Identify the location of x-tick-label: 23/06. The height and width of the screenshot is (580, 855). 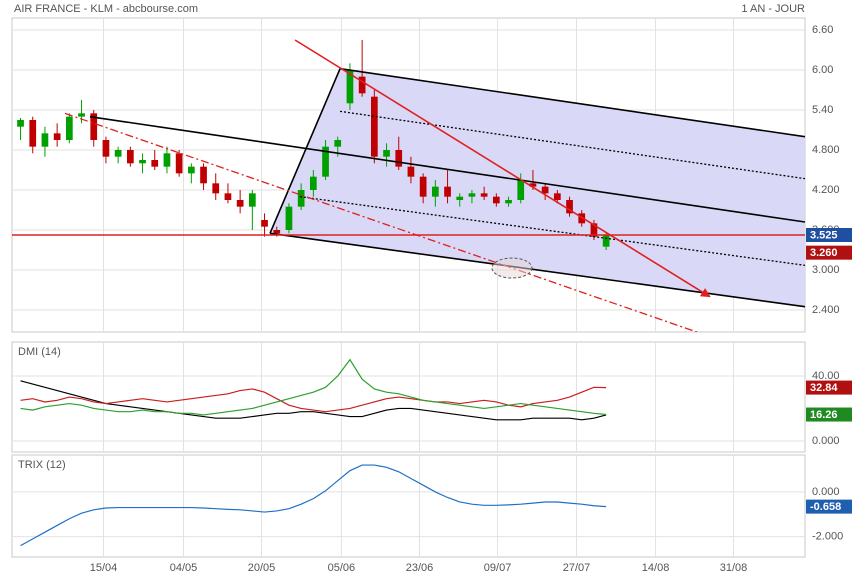
(420, 568).